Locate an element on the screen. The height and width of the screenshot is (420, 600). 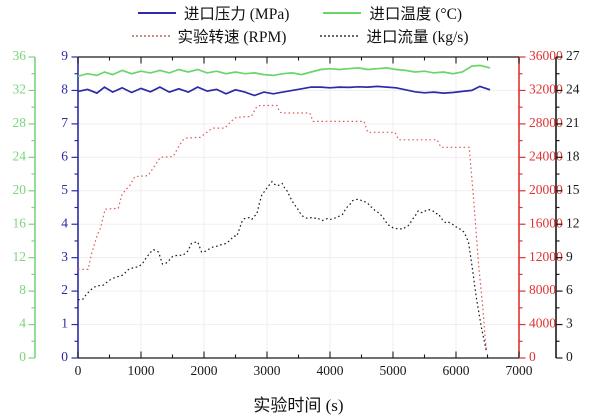
svg-text: 7000 is located at coordinates (519, 370).